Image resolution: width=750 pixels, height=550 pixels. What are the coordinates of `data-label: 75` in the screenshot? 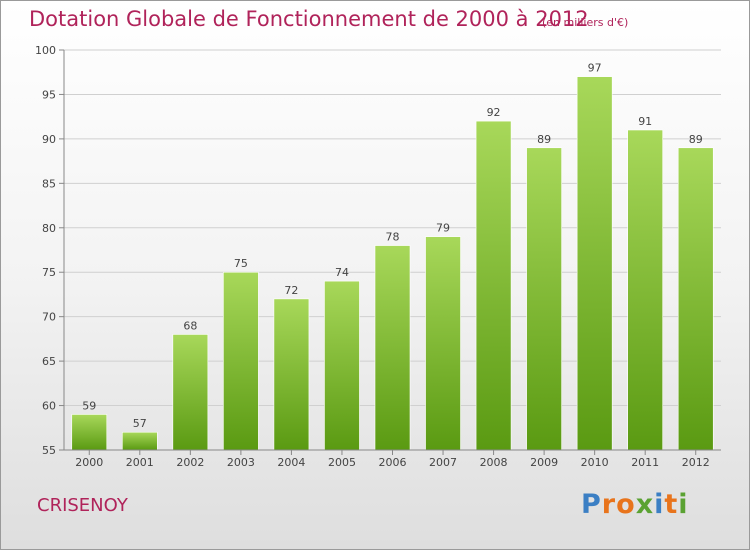 It's located at (241, 263).